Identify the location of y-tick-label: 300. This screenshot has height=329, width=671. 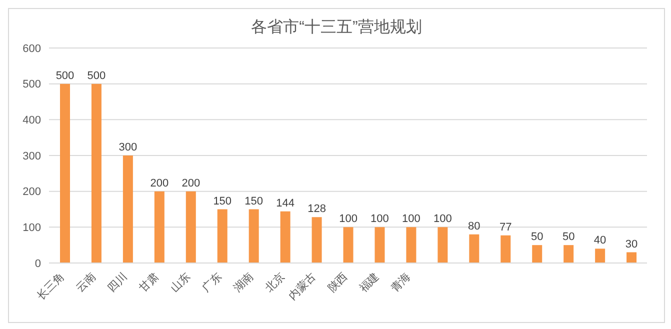
(31, 156).